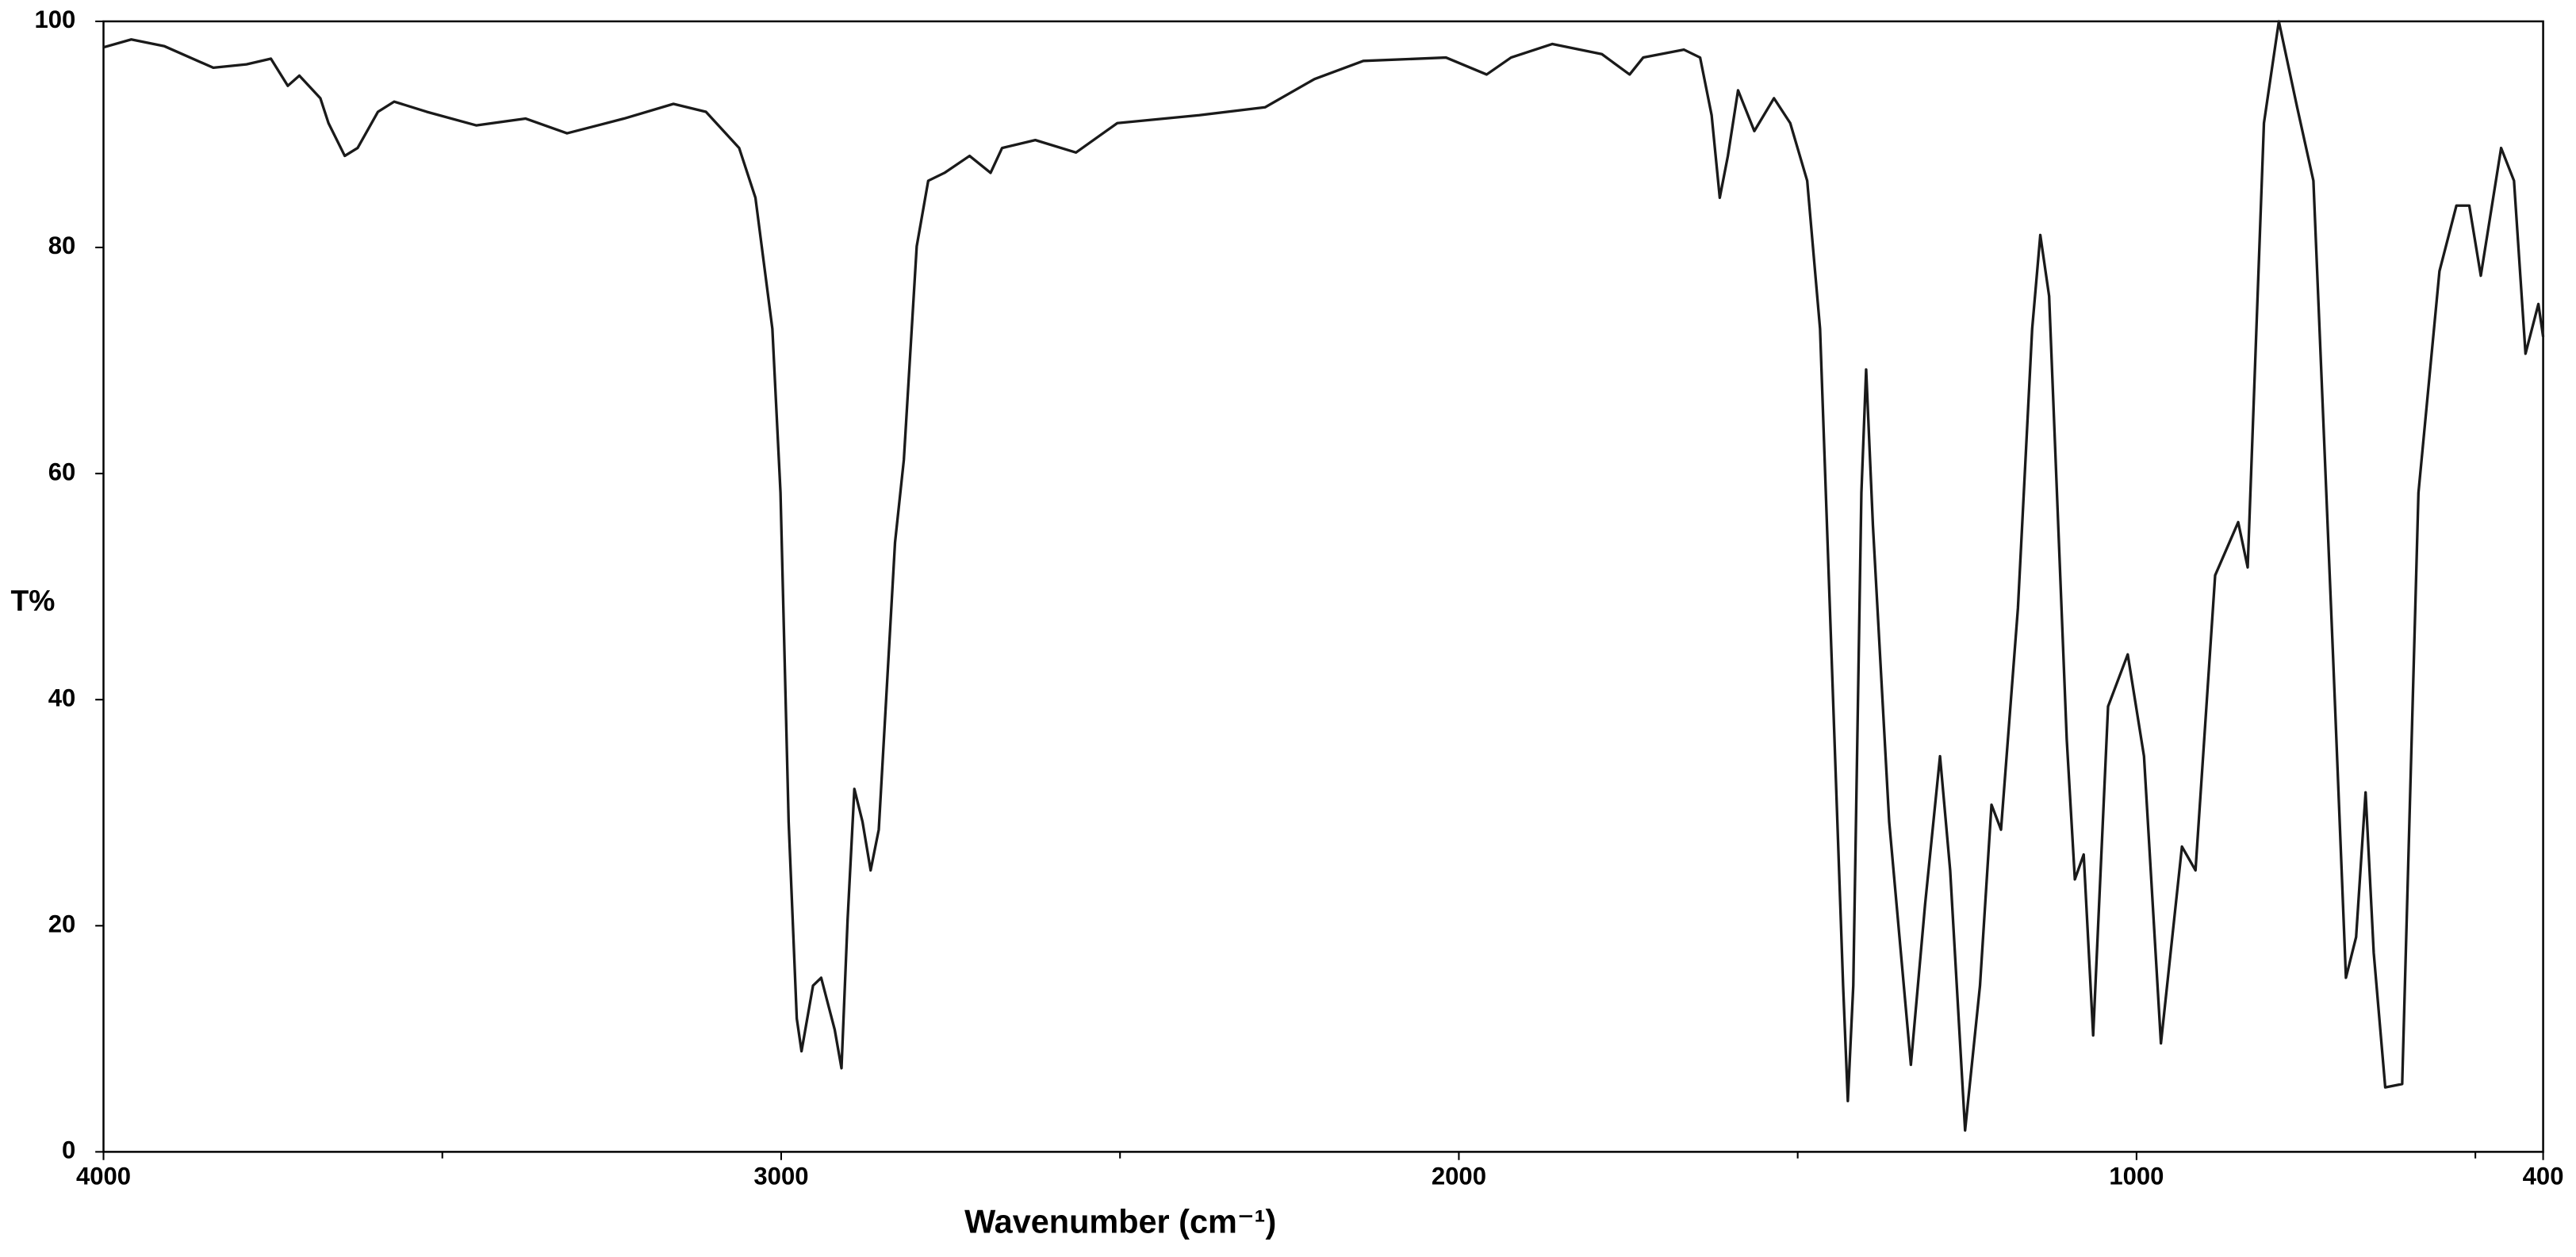  I want to click on y-axis-title: T%, so click(32, 601).